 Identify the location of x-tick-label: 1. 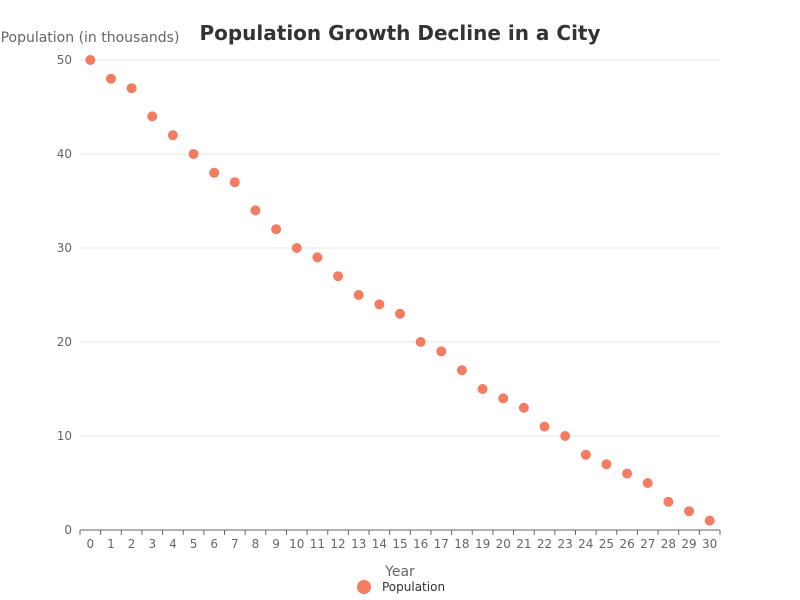
(111, 544).